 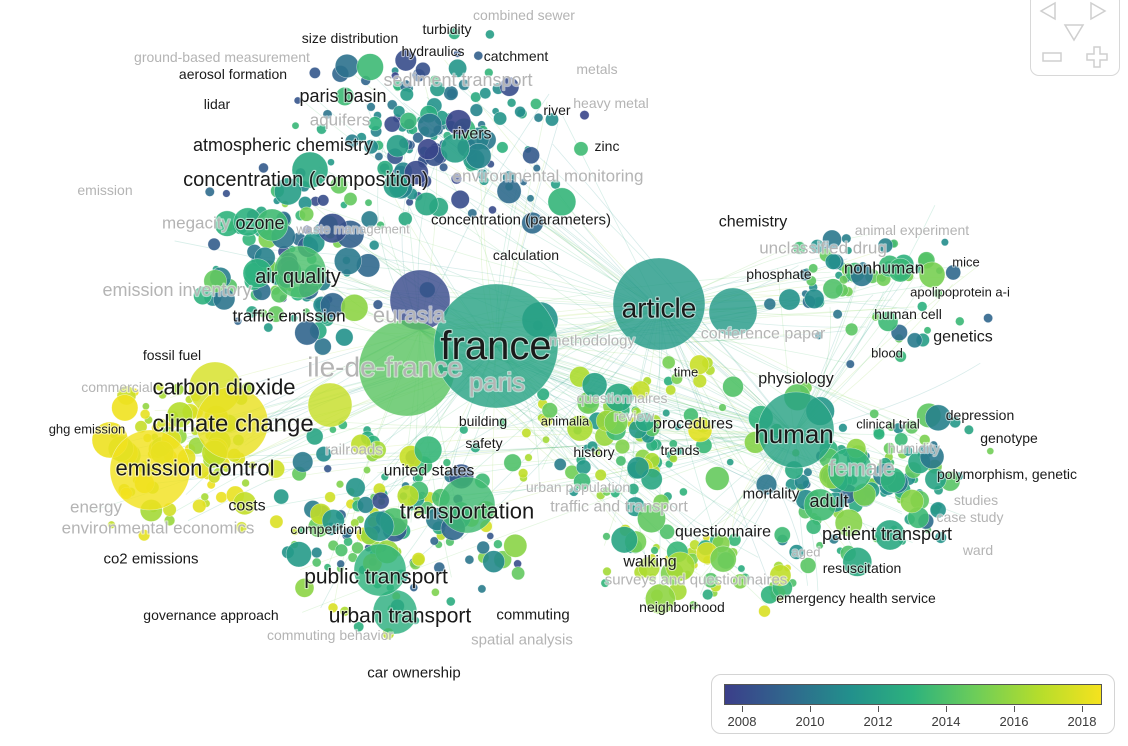 What do you see at coordinates (963, 336) in the screenshot?
I see `keyword-label: genetics` at bounding box center [963, 336].